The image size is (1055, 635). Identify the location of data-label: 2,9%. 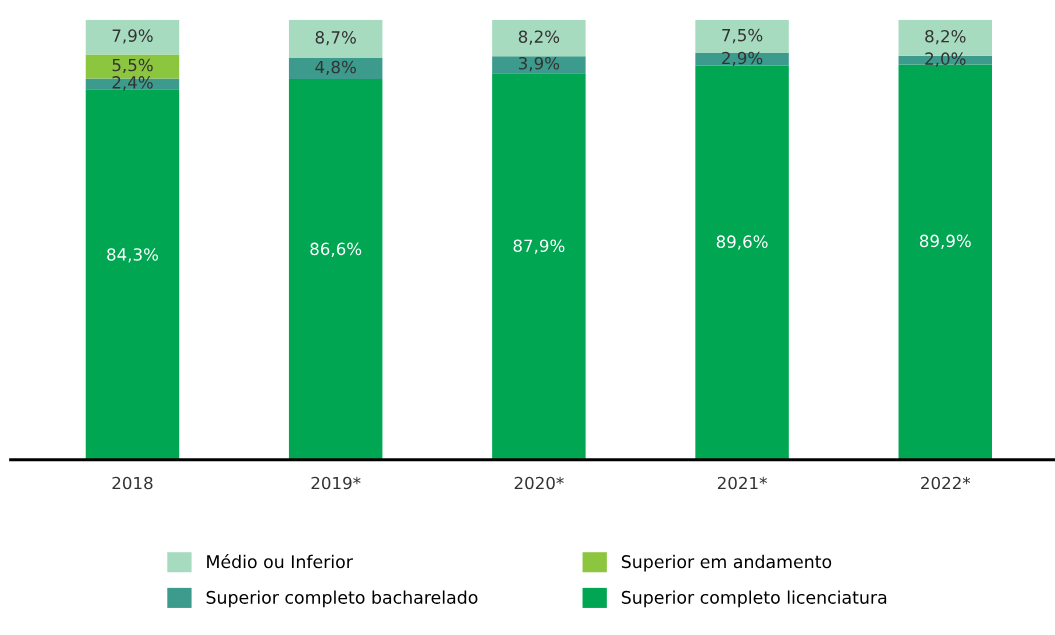
(742, 59).